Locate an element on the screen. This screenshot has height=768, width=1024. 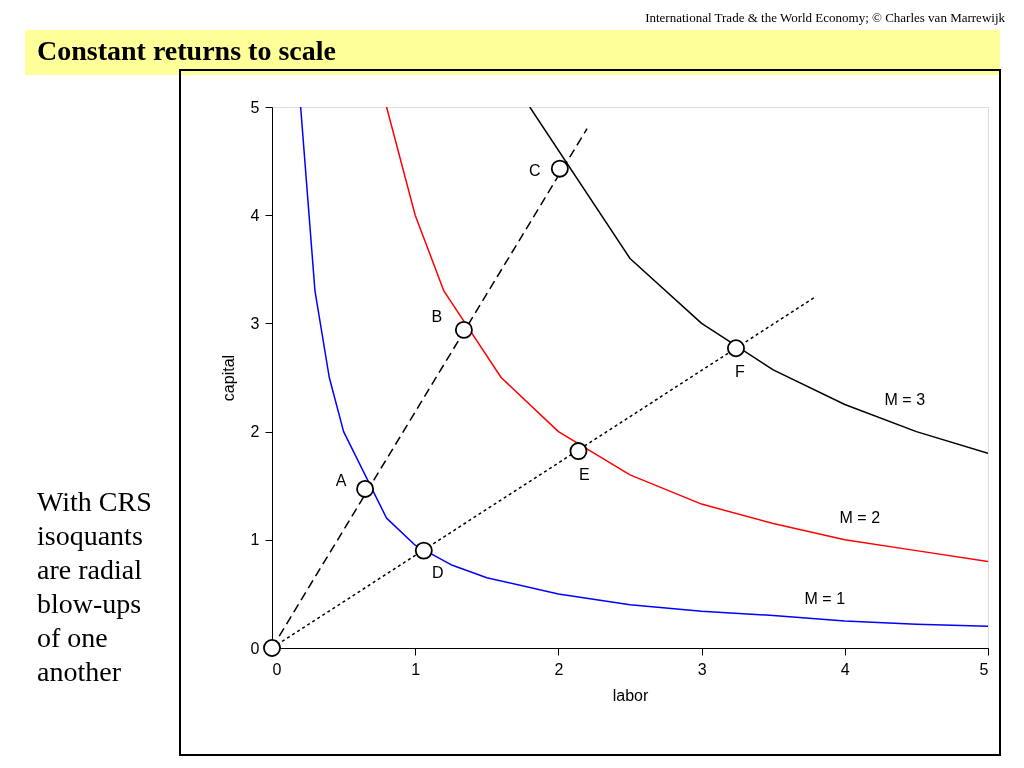
y-axis-title: capital is located at coordinates (228, 378).